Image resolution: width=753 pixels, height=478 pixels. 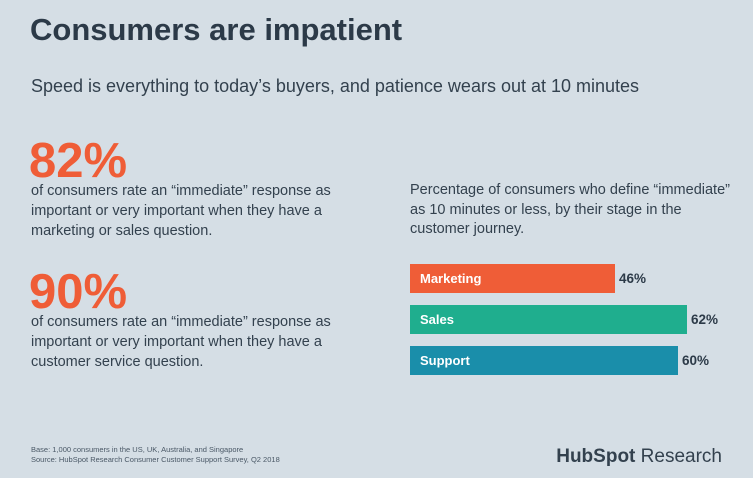 What do you see at coordinates (544, 360) in the screenshot?
I see `bar-support: Support` at bounding box center [544, 360].